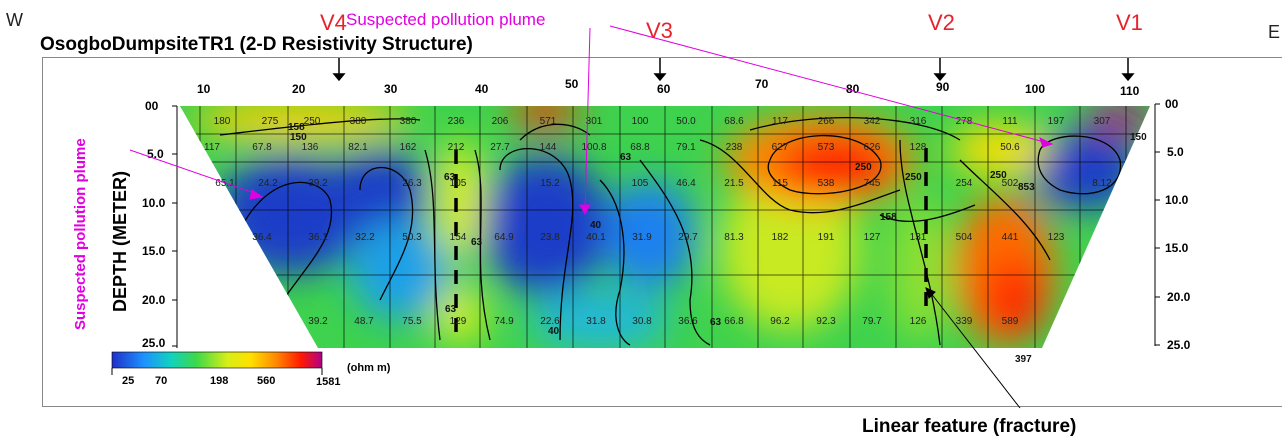 Image resolution: width=1282 pixels, height=441 pixels. What do you see at coordinates (412, 321) in the screenshot?
I see `cell-value: 75.5` at bounding box center [412, 321].